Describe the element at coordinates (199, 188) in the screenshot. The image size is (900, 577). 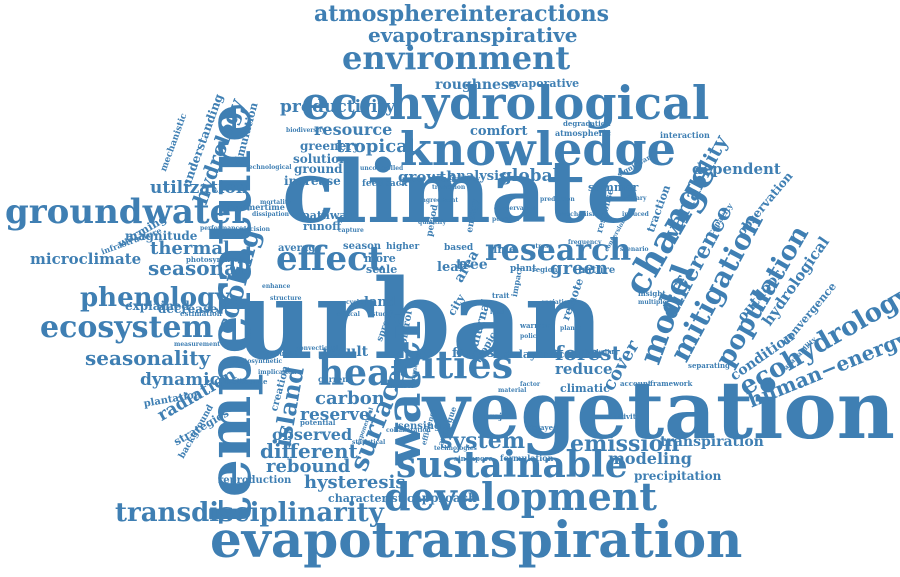
I see `word-utilization: utilization` at that location.